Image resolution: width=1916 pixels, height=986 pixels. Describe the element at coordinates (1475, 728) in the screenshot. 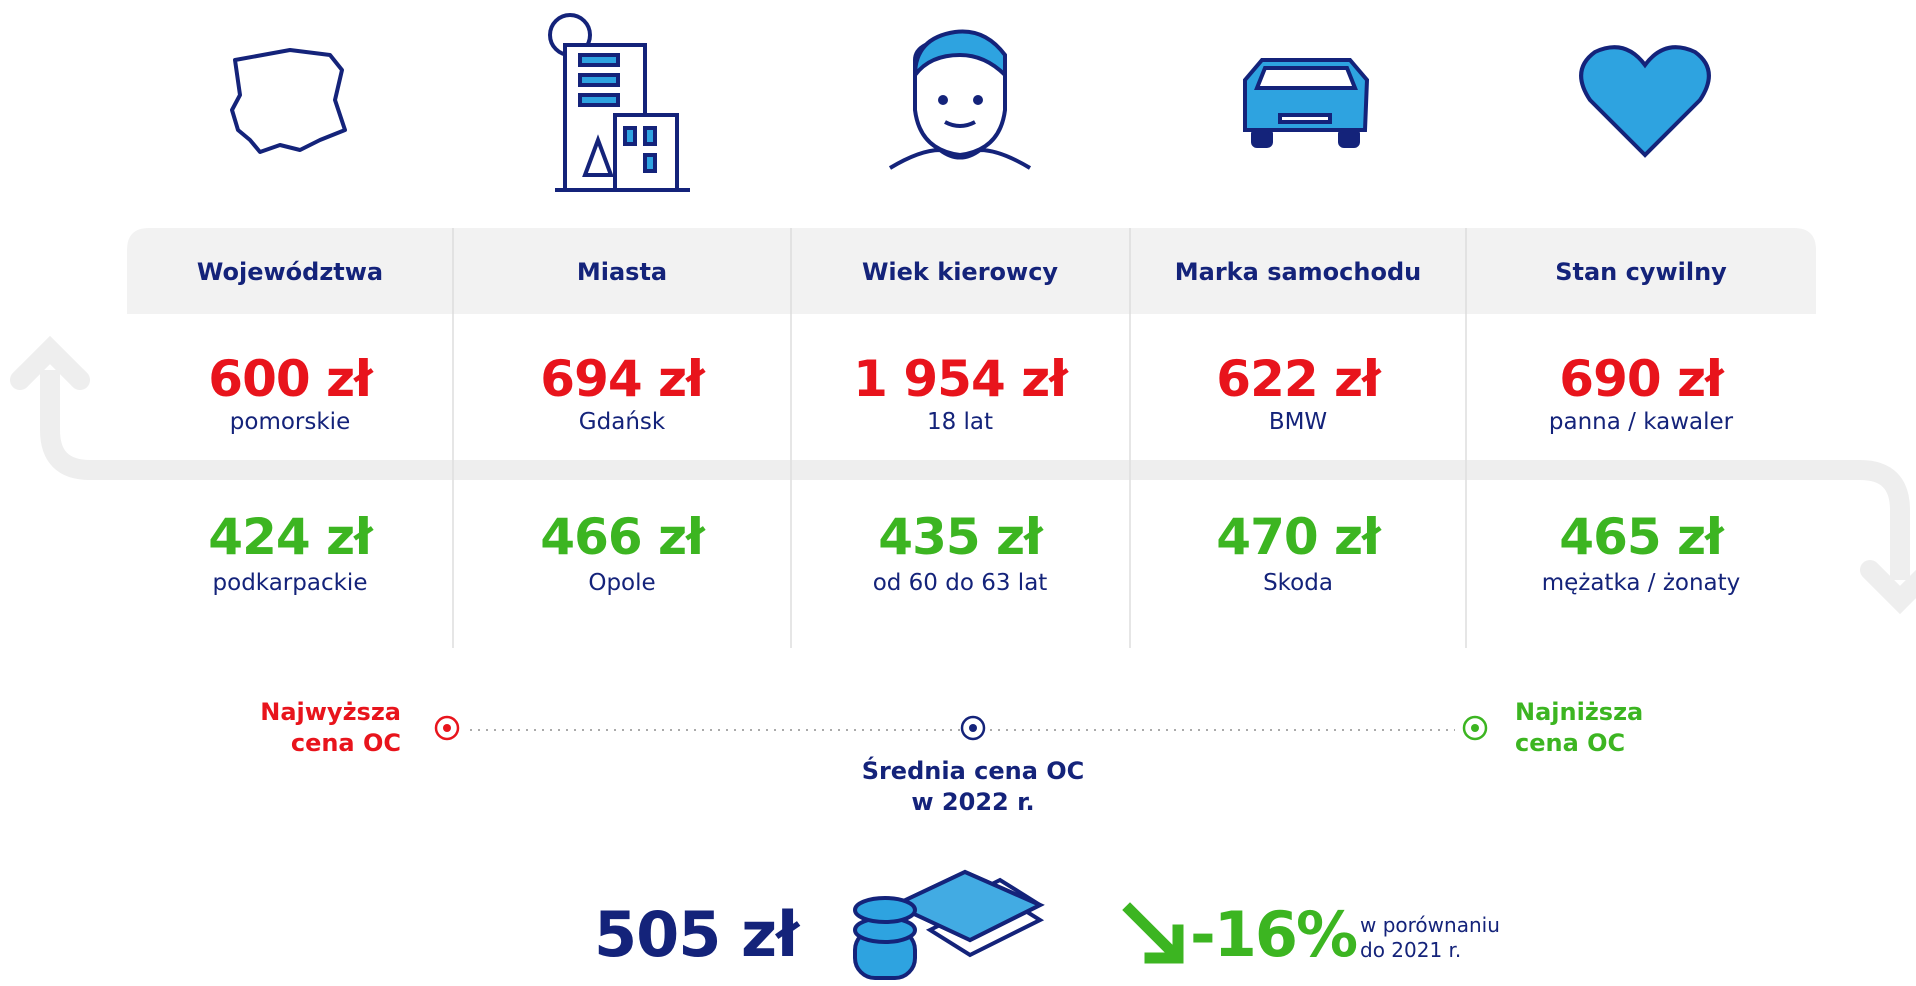

I see `marker-low-dot` at that location.